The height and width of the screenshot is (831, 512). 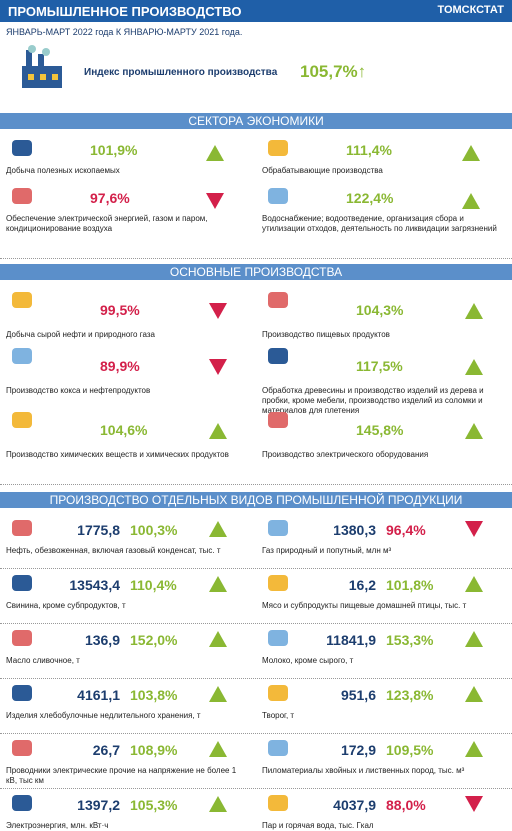 I want to click on section-bar: СЕКТОРА ЭКОНОМИКИ, so click(x=256, y=121).